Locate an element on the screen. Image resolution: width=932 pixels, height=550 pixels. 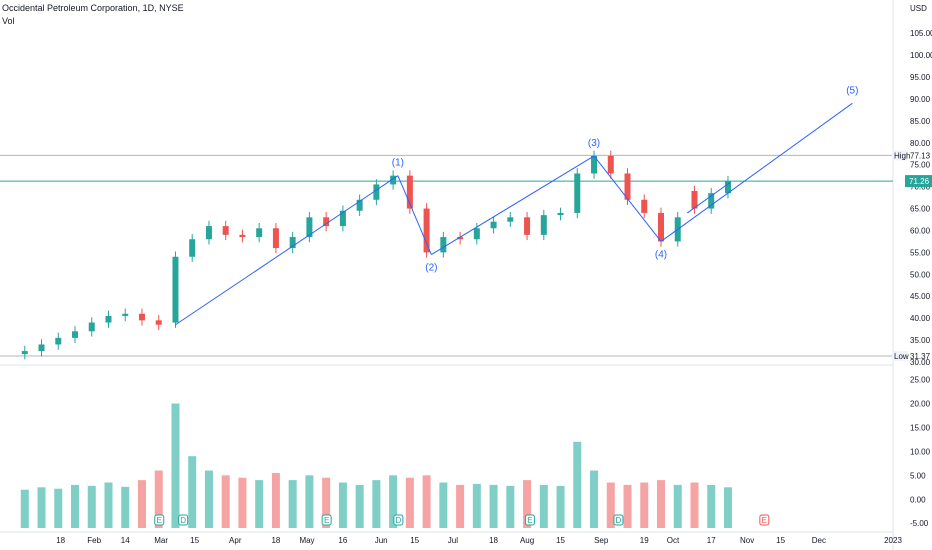
time-tick-label: 19 is located at coordinates (644, 540).